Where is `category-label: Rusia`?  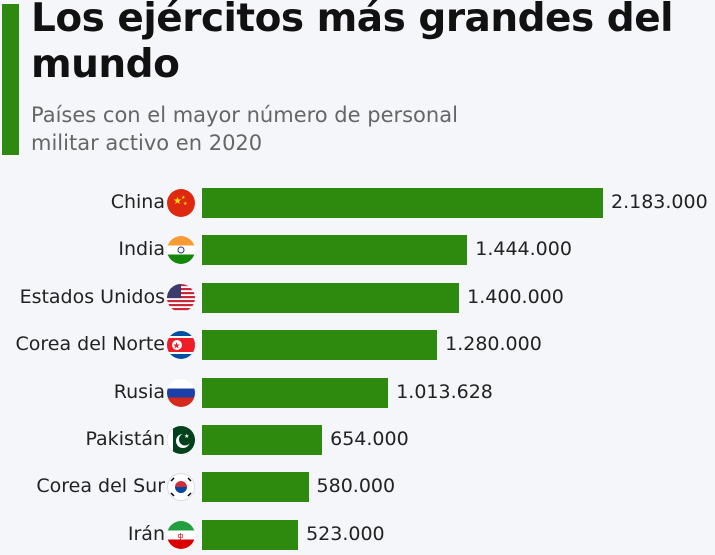 category-label: Rusia is located at coordinates (139, 391).